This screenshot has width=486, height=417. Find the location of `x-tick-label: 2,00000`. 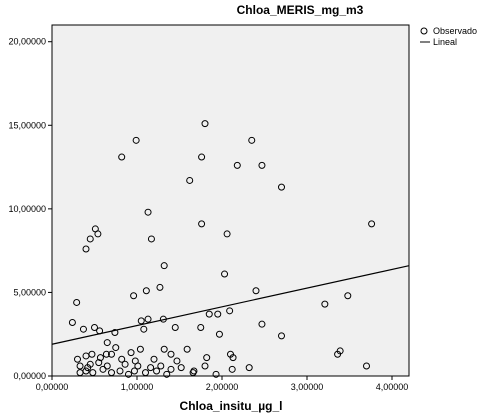

x-tick-label: 2,00000 is located at coordinates (222, 387).